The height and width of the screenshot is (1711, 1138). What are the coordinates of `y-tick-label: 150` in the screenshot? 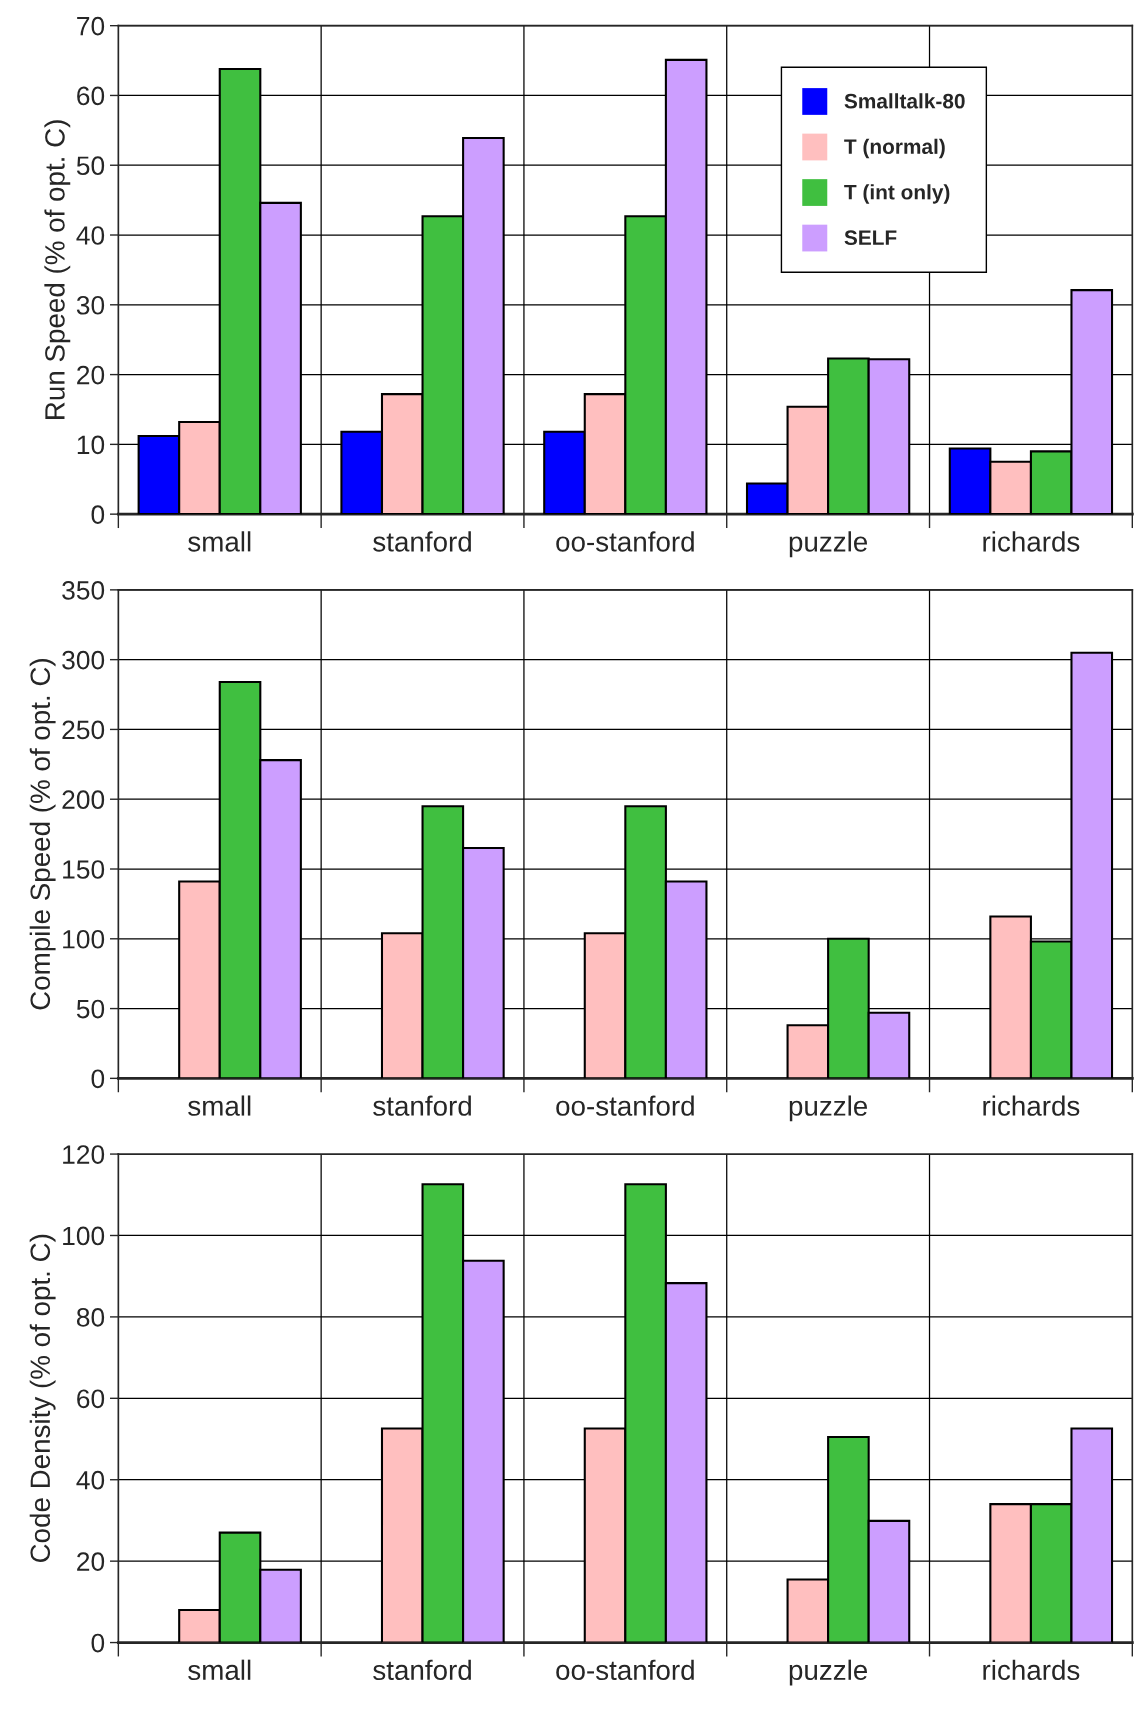 It's located at (84, 869).